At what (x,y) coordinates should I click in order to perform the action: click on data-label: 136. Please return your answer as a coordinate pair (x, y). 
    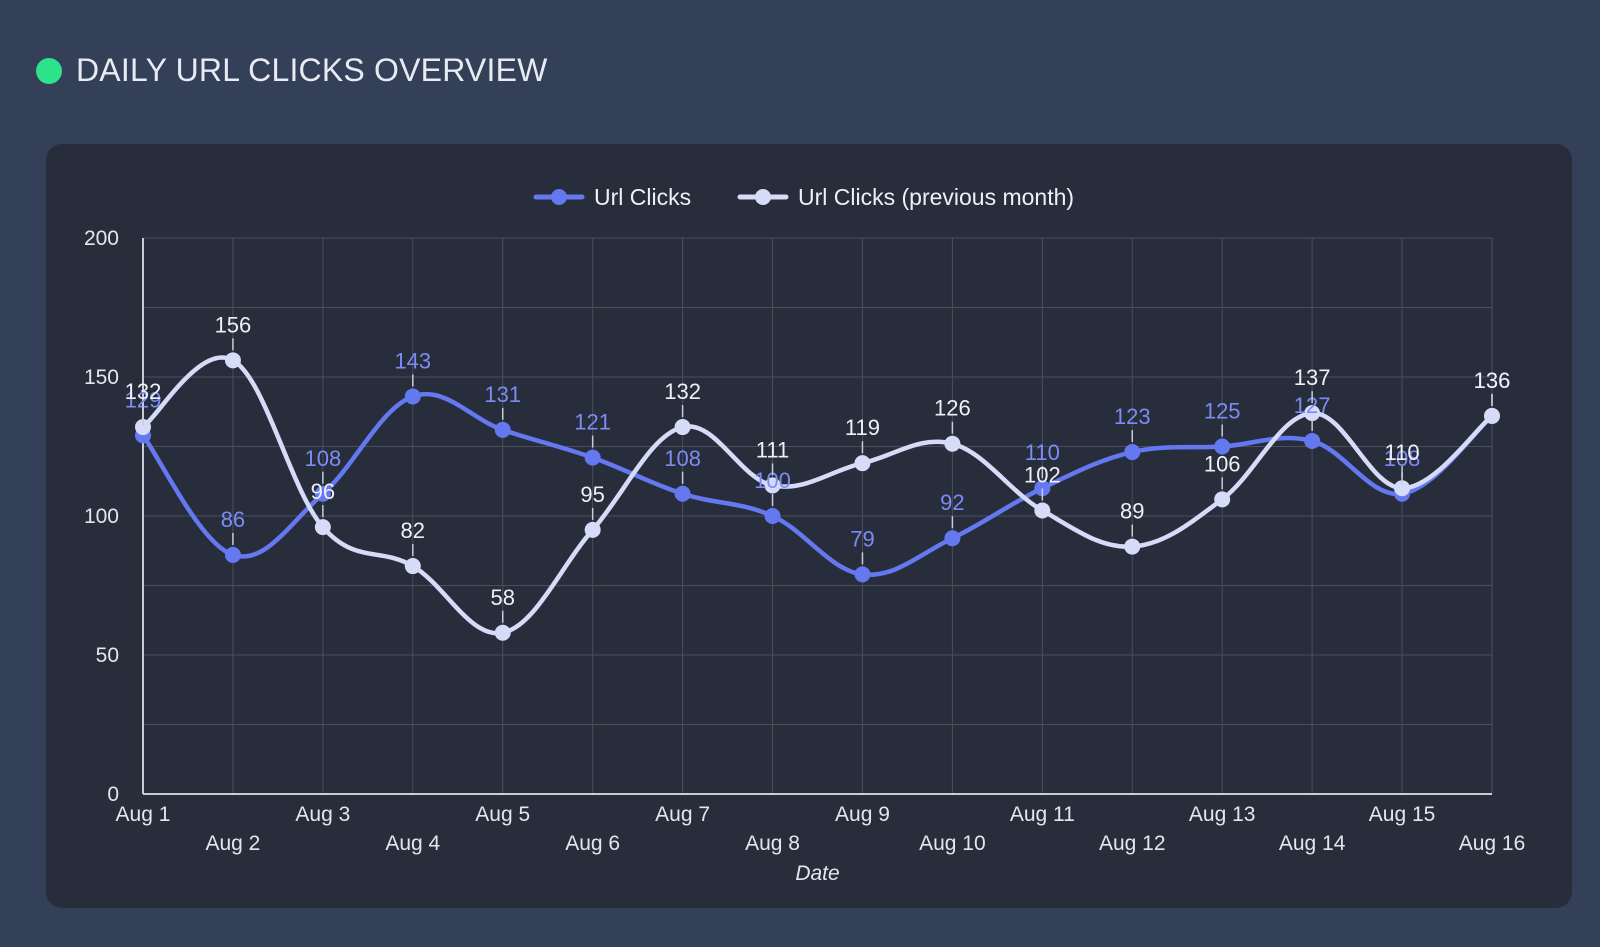
    Looking at the image, I should click on (1492, 380).